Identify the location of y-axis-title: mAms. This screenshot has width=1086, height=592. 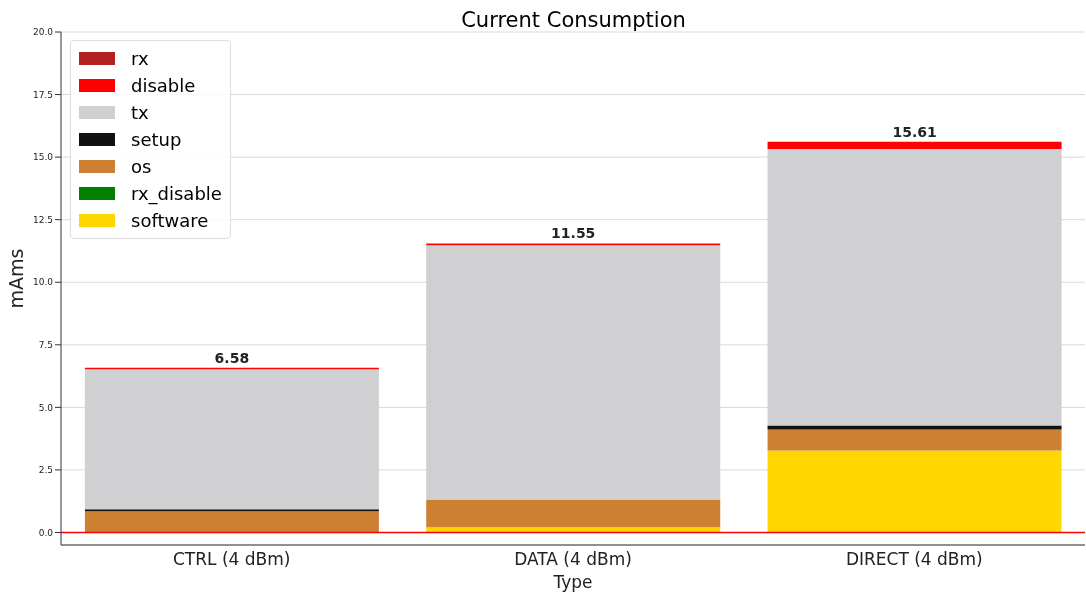
(15, 278).